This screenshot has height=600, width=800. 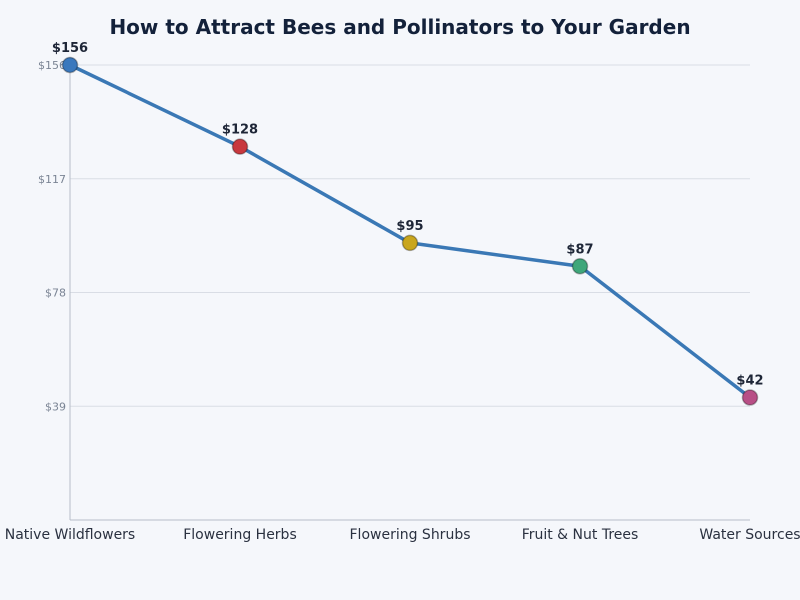 What do you see at coordinates (410, 535) in the screenshot?
I see `x-tick-label: Flowering Shrubs` at bounding box center [410, 535].